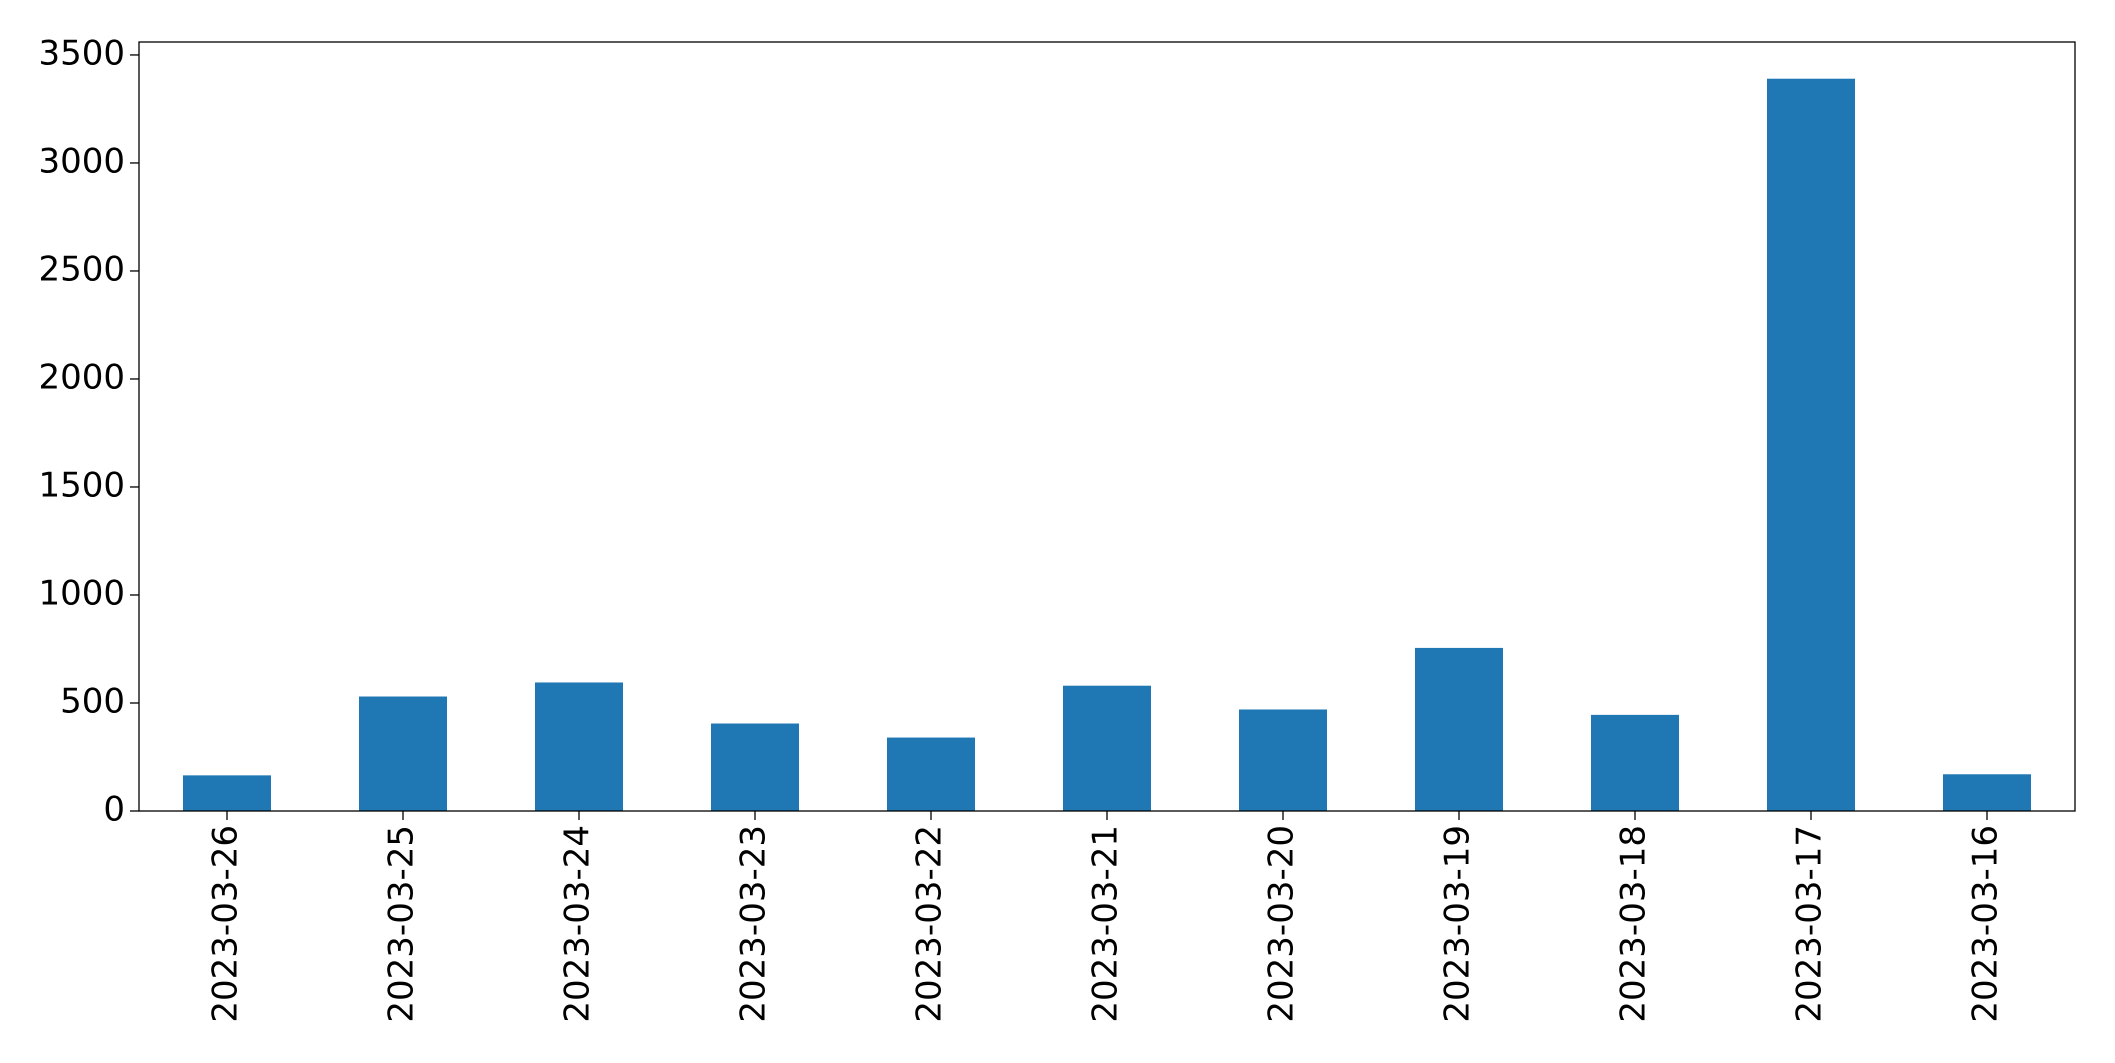 This screenshot has width=2115, height=1063. What do you see at coordinates (1986, 924) in the screenshot?
I see `x-tick-label: 2023-03-16` at bounding box center [1986, 924].